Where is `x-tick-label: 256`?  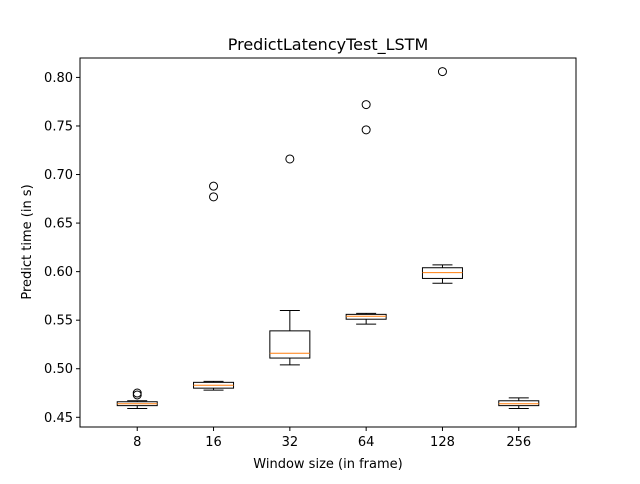 x-tick-label: 256 is located at coordinates (518, 442).